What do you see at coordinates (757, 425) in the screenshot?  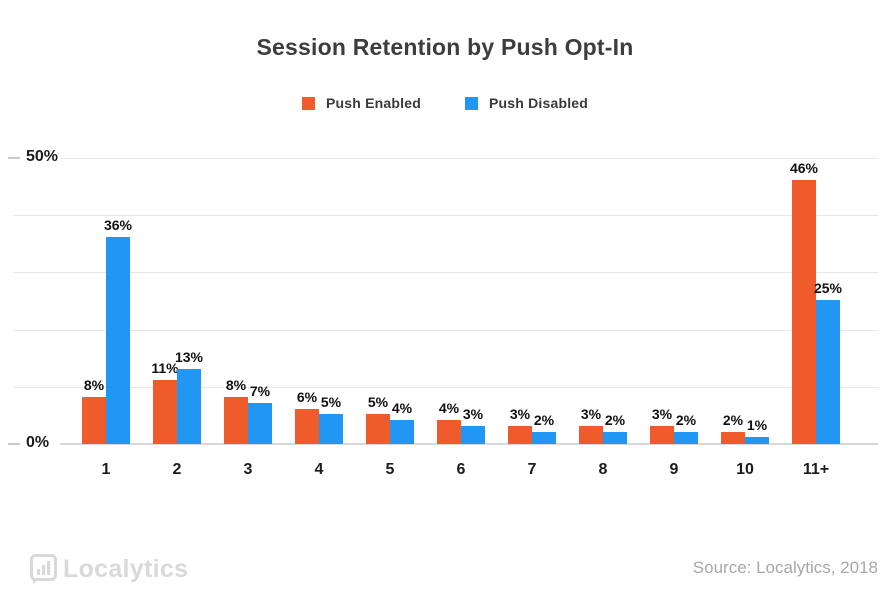 I see `bar-value-push-disabled-10: 1%` at bounding box center [757, 425].